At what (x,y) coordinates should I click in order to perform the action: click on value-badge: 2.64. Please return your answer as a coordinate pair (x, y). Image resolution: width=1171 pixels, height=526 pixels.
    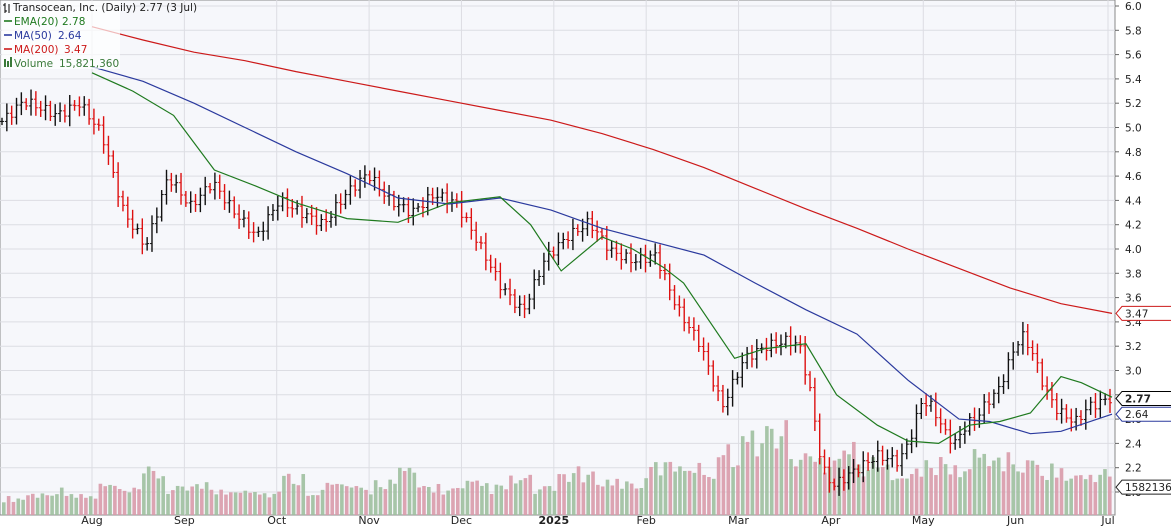
    Looking at the image, I should click on (1143, 414).